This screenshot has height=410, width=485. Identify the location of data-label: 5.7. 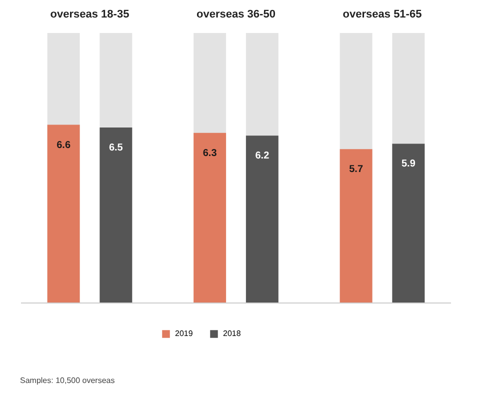
(356, 170).